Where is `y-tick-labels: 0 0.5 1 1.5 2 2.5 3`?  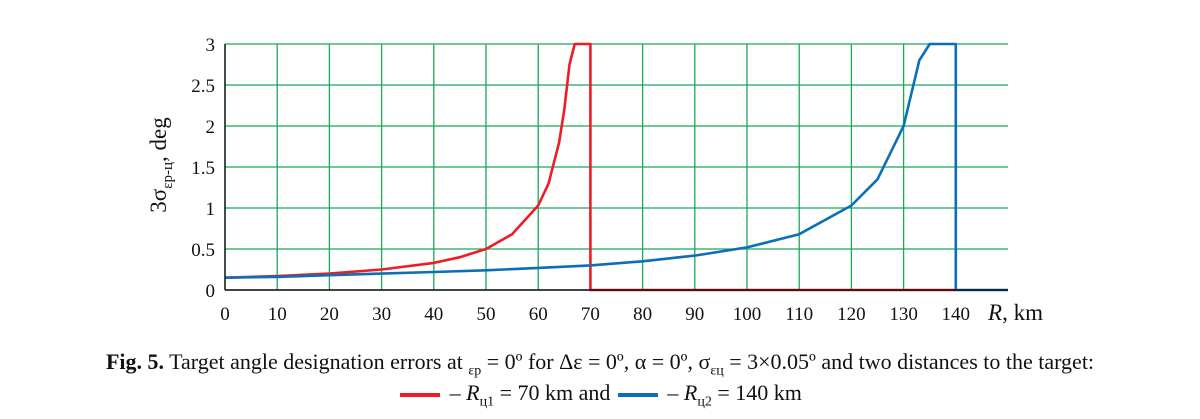 y-tick-labels: 0 0.5 1 1.5 2 2.5 3 is located at coordinates (203, 168).